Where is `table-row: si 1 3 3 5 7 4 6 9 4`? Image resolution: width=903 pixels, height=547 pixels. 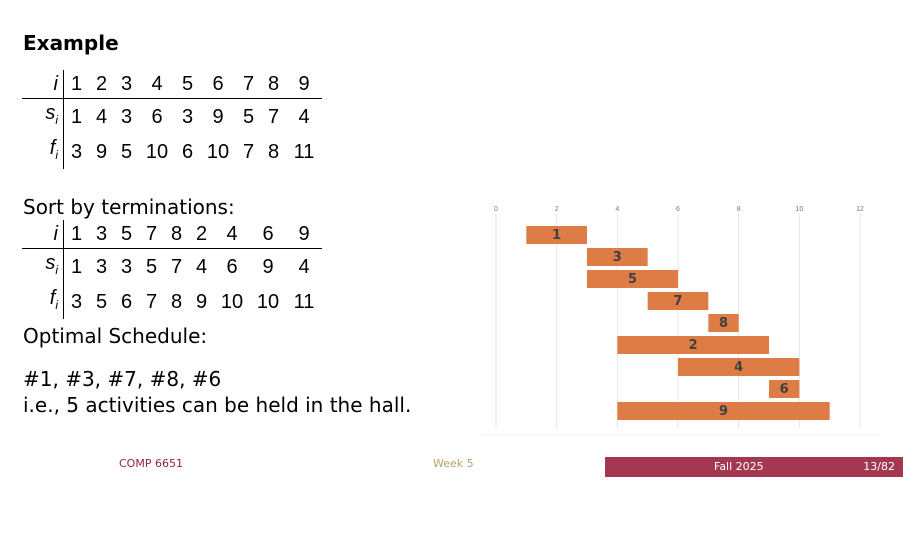
table-row: si 1 3 3 5 7 4 6 9 4 is located at coordinates (172, 266).